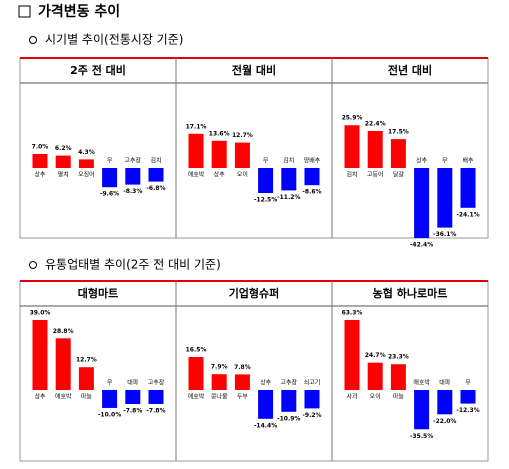 The width and height of the screenshot is (509, 469). Describe the element at coordinates (86, 175) in the screenshot. I see `category-label: 오징어` at that location.